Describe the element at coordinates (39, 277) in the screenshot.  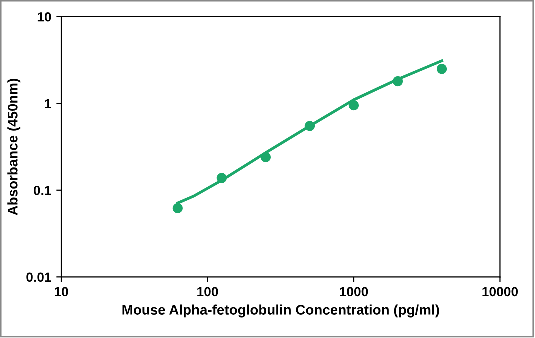
I see `y-tick-label: 0.01` at that location.